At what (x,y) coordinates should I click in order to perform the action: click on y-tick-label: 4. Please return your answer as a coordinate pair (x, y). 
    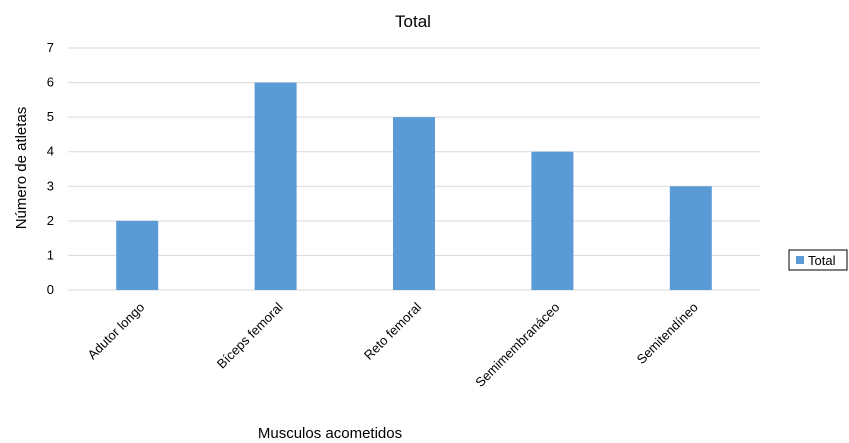
    Looking at the image, I should click on (50, 151).